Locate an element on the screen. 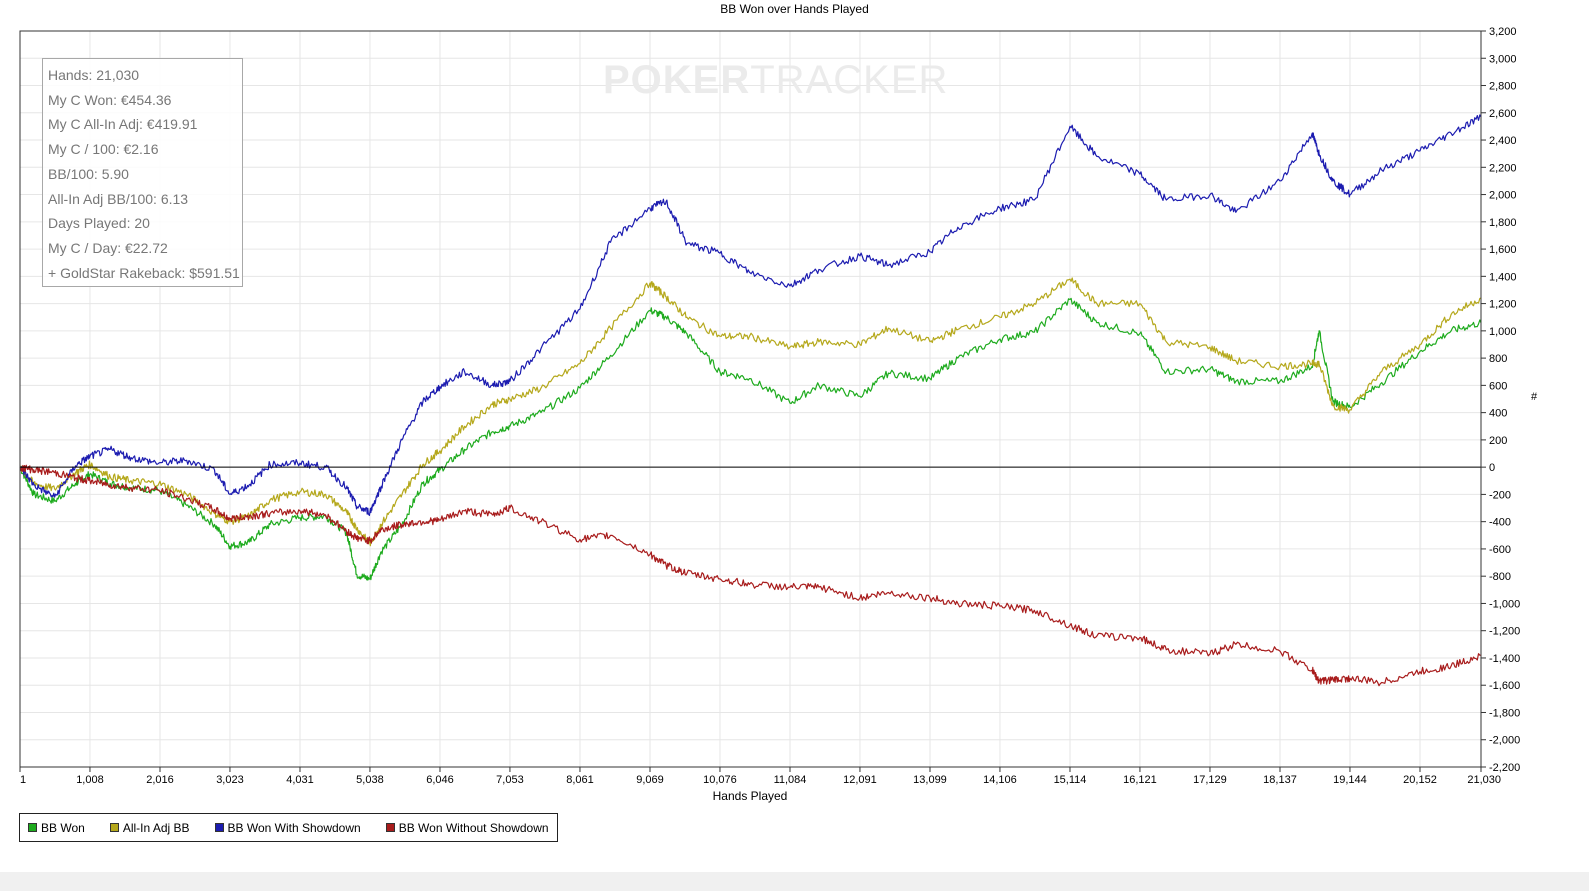  y-tick-label: 1,000 is located at coordinates (1503, 332).